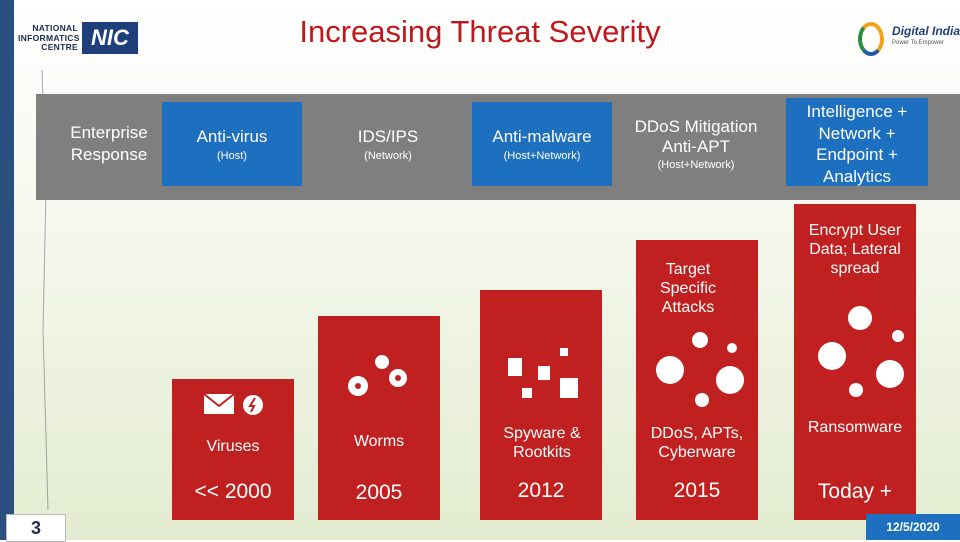 This screenshot has width=960, height=542. What do you see at coordinates (926, 31) in the screenshot?
I see `digital-india-text: Digital India` at bounding box center [926, 31].